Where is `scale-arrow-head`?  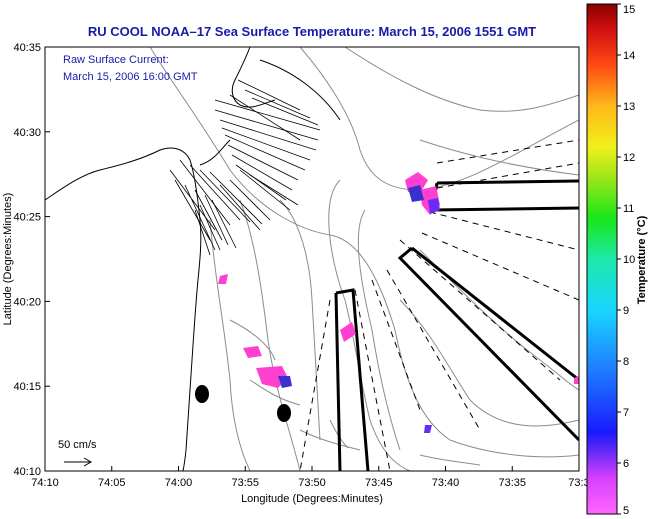 scale-arrow-head is located at coordinates (88, 462).